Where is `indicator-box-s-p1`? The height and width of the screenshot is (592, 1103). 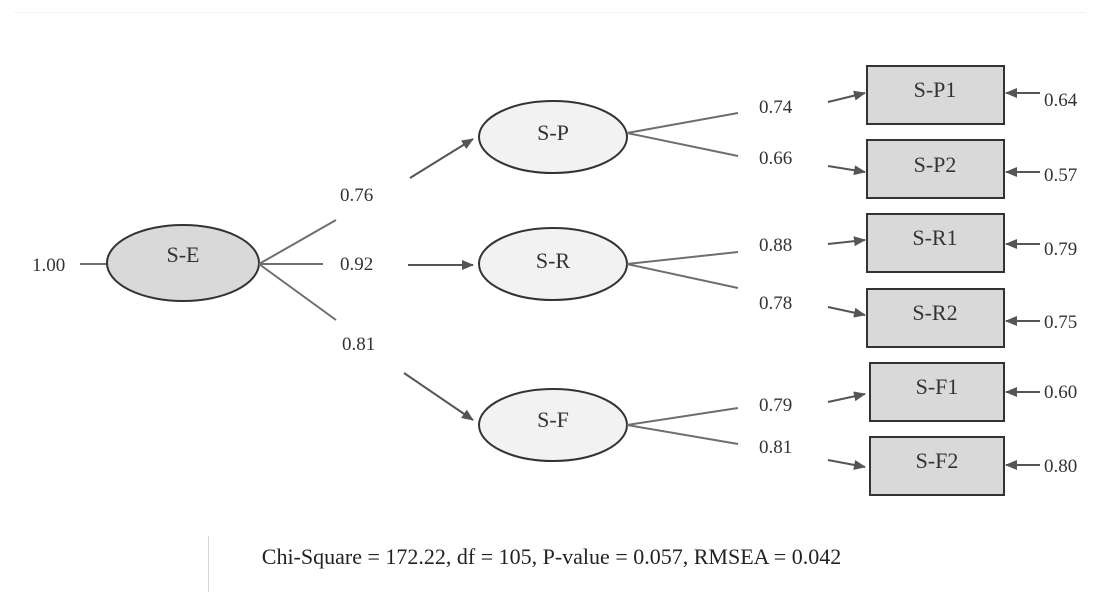 indicator-box-s-p1 is located at coordinates (935, 95).